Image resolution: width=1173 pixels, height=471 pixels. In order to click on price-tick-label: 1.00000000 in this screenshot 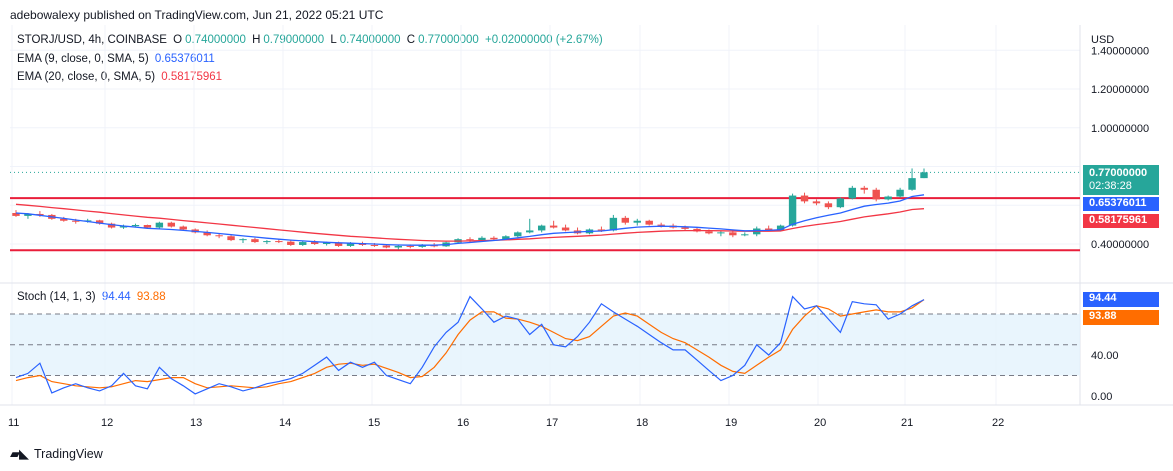, I will do `click(1120, 129)`.